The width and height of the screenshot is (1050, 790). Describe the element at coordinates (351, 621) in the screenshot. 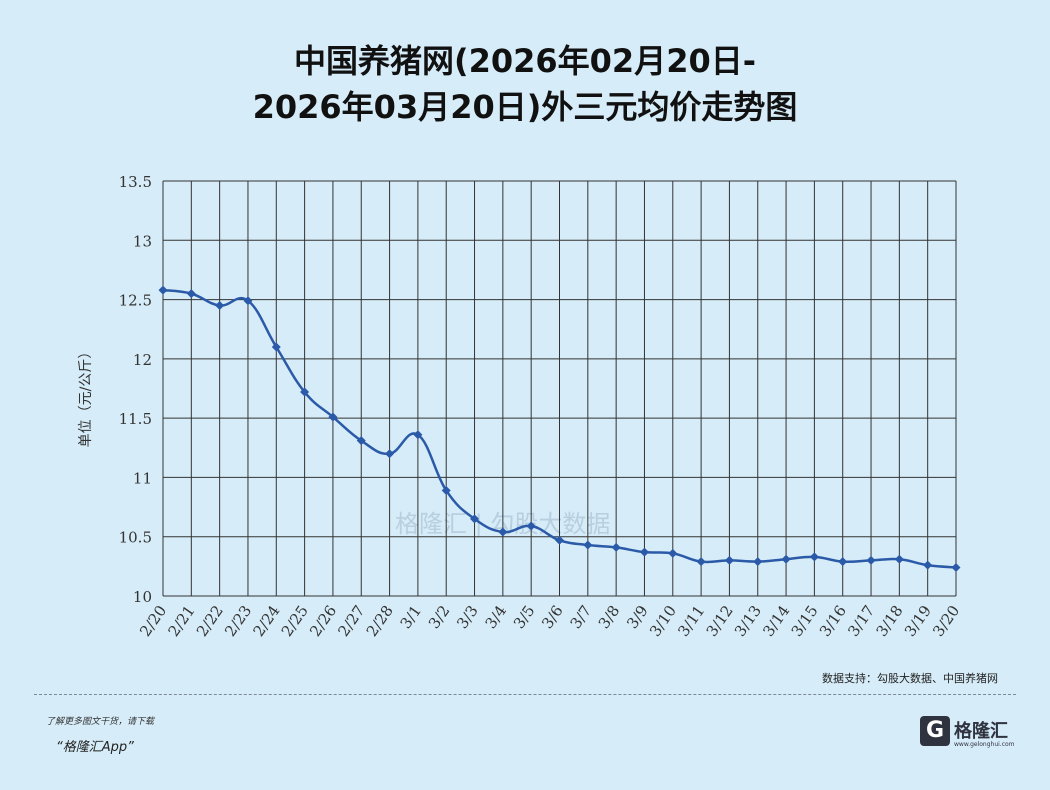

I see `x-tick-label: 2/27` at that location.